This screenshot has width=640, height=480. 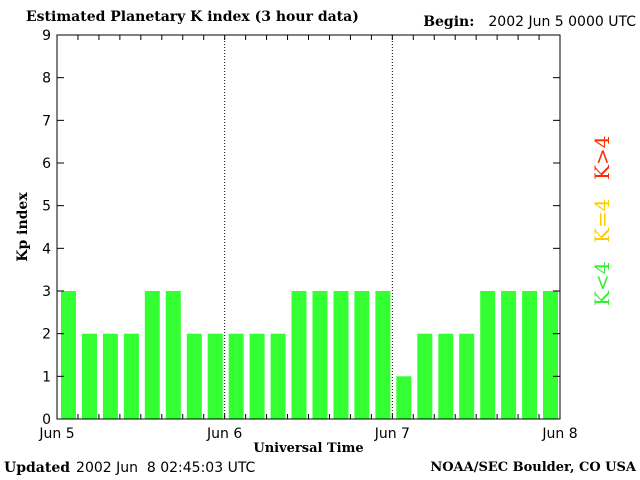 What do you see at coordinates (46, 79) in the screenshot?
I see `y-tick-label: 8` at bounding box center [46, 79].